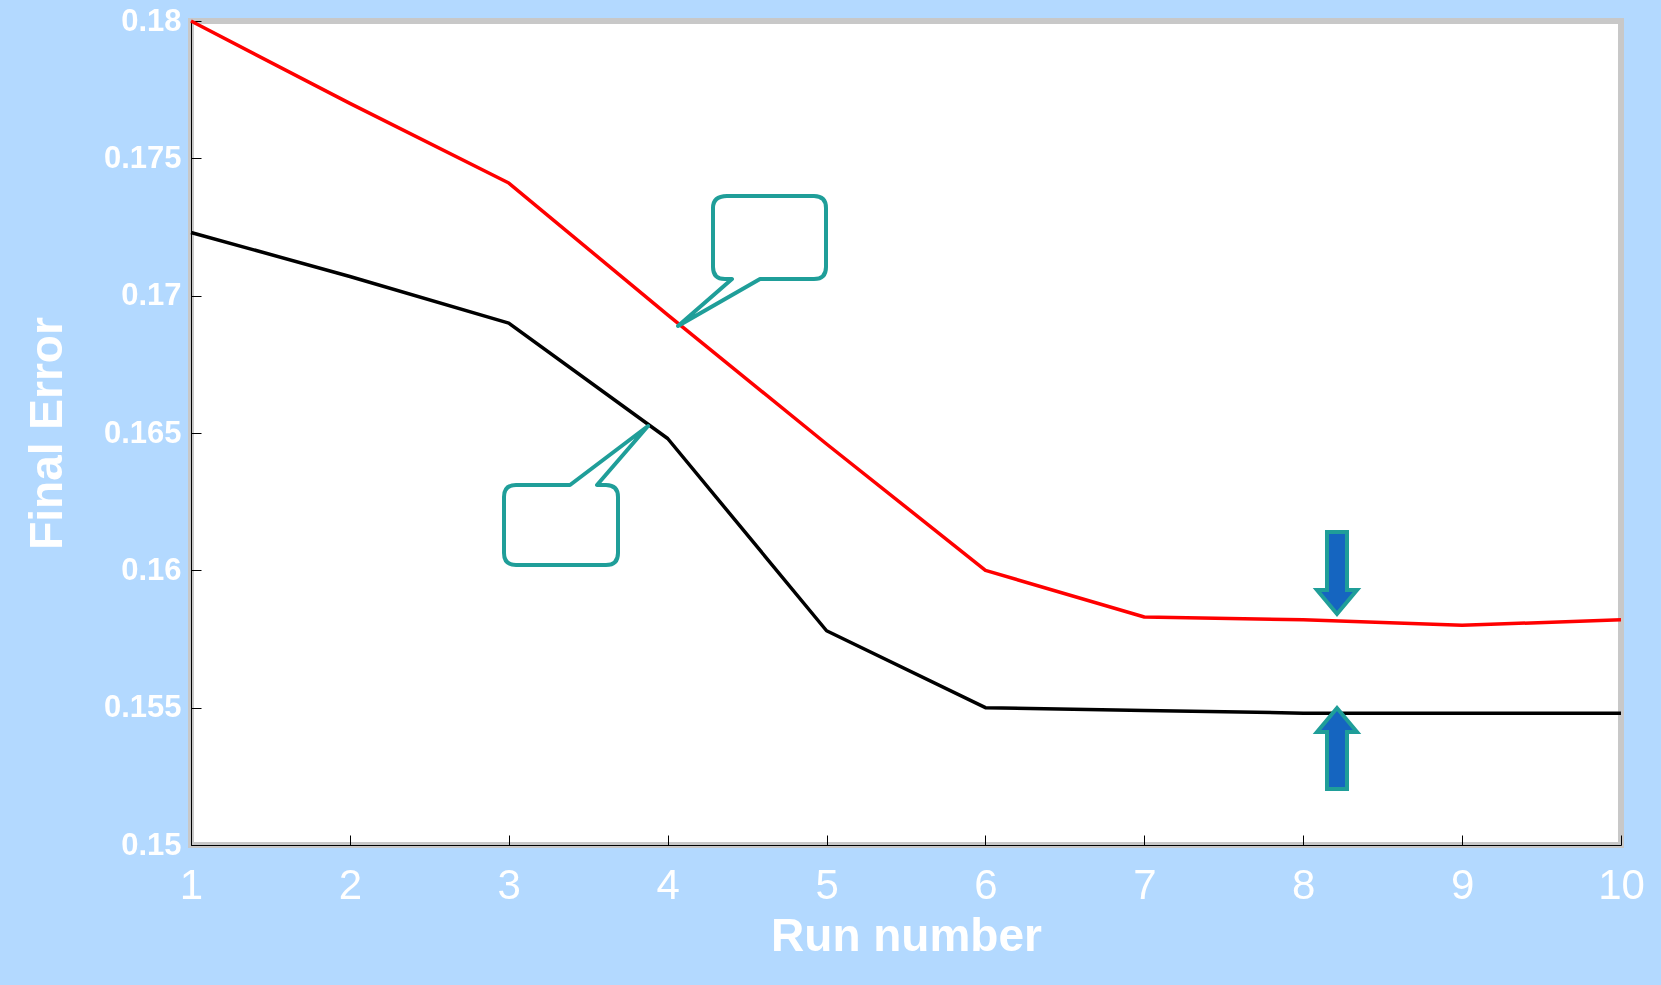 The height and width of the screenshot is (985, 1661). I want to click on x-tick-label: 8, so click(1304, 884).